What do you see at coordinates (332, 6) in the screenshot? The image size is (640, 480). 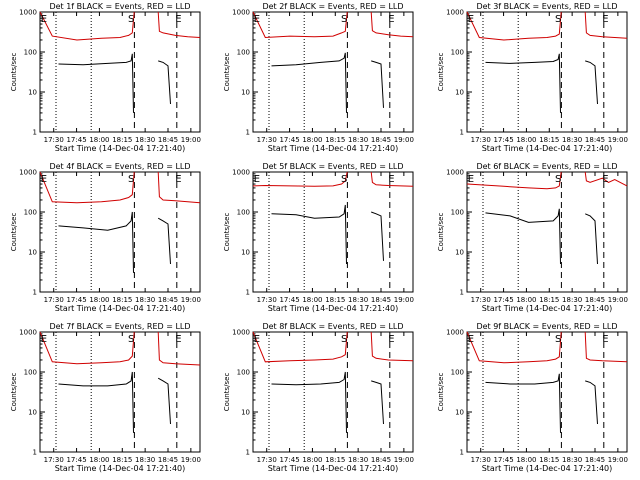 I see `panel-title: Det 2f BLACK = Events, RED = LLD` at bounding box center [332, 6].